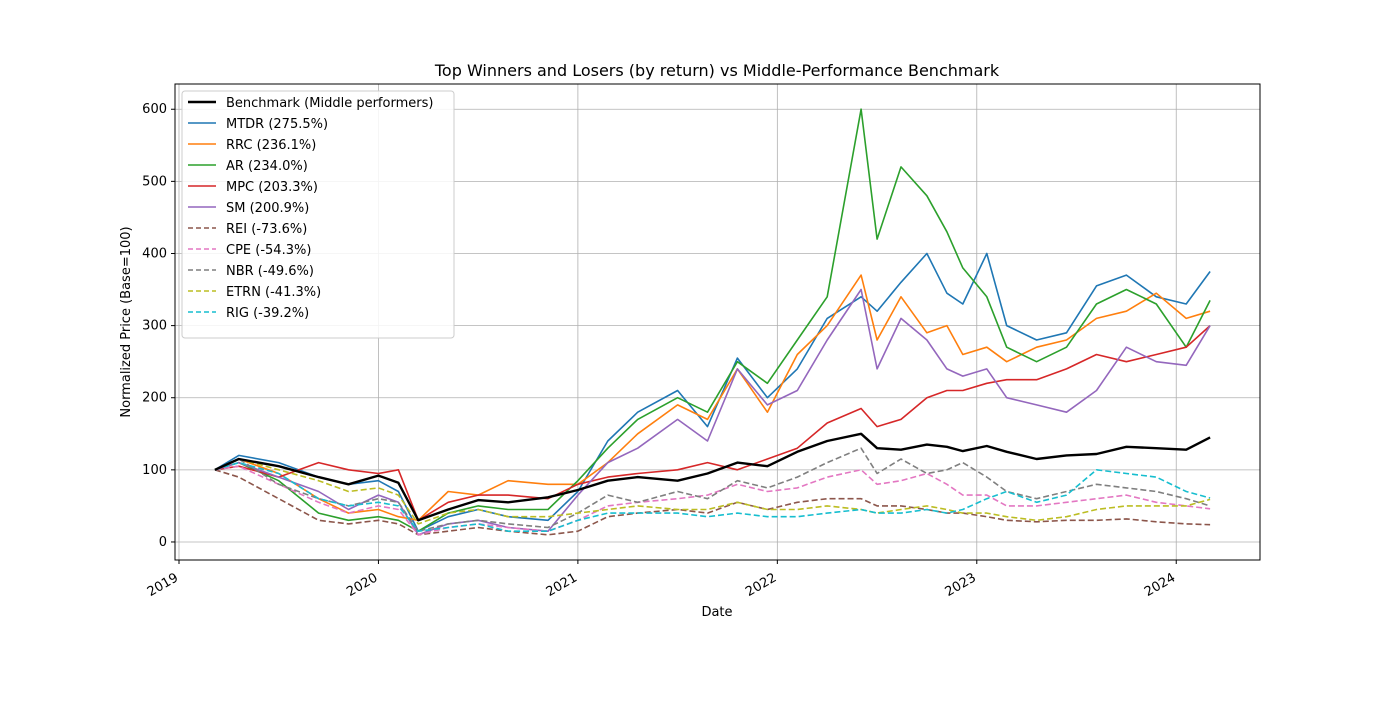  I want to click on x-tick-label: 2021, so click(562, 585).